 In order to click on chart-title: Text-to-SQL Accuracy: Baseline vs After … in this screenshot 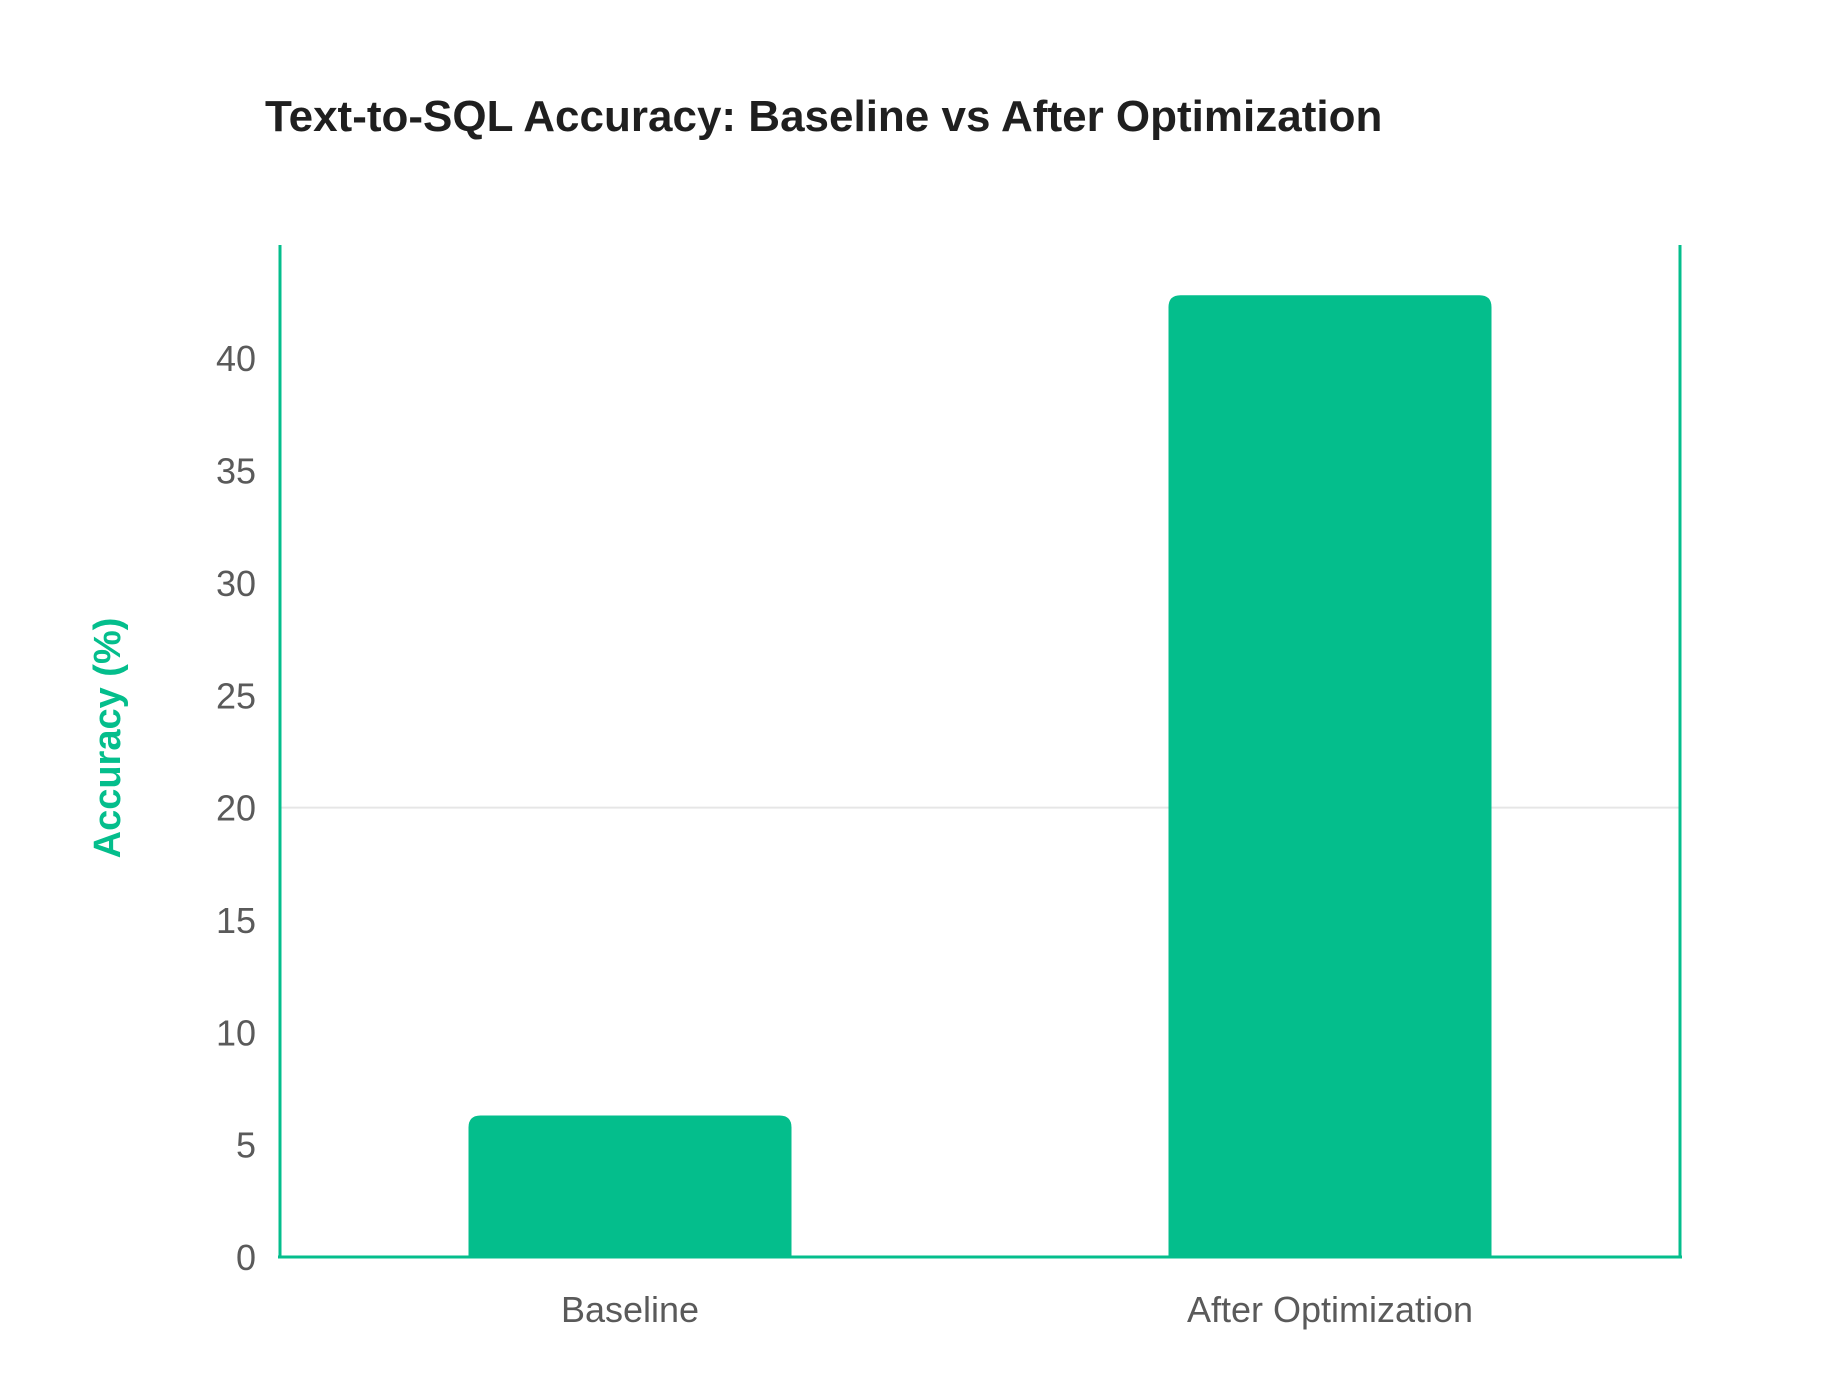, I will do `click(824, 116)`.